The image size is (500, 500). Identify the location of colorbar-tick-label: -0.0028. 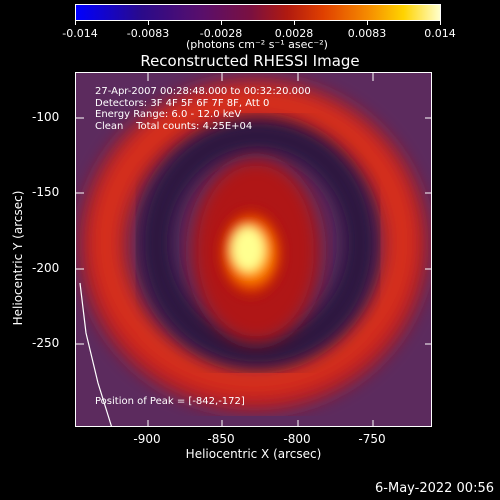
(221, 33).